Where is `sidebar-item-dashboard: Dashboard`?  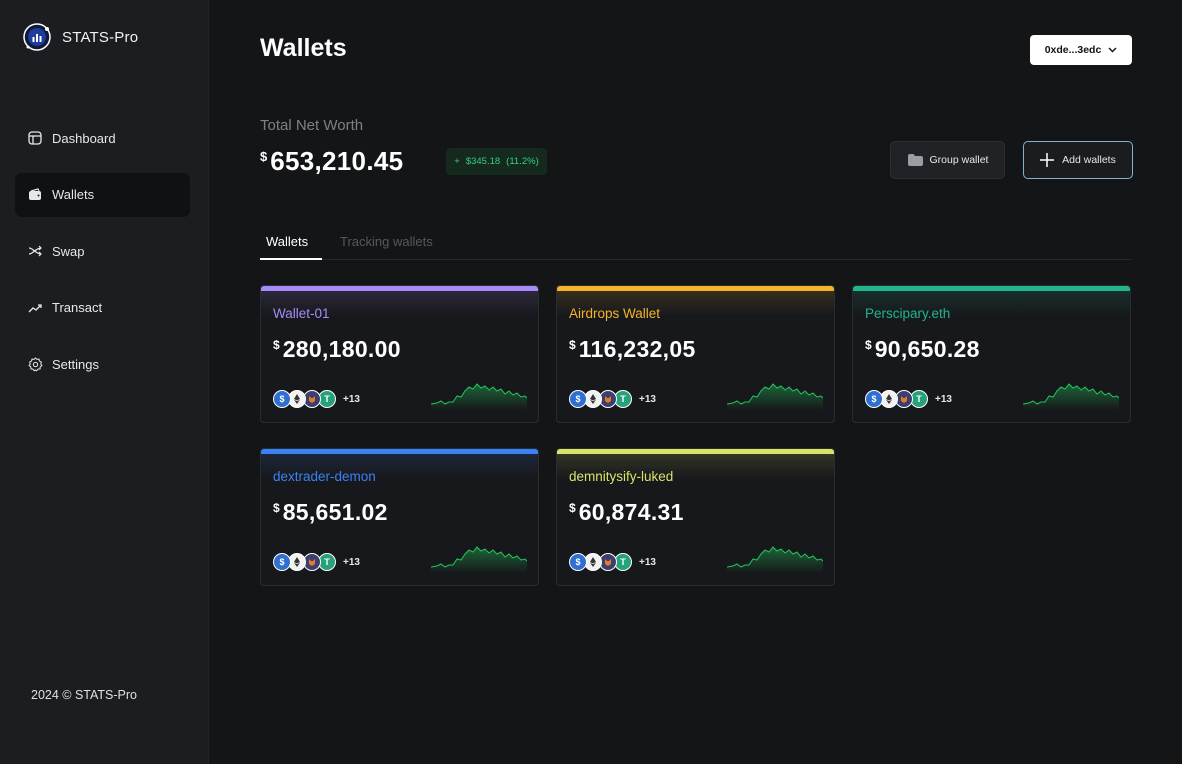
sidebar-item-dashboard: Dashboard is located at coordinates (102, 138).